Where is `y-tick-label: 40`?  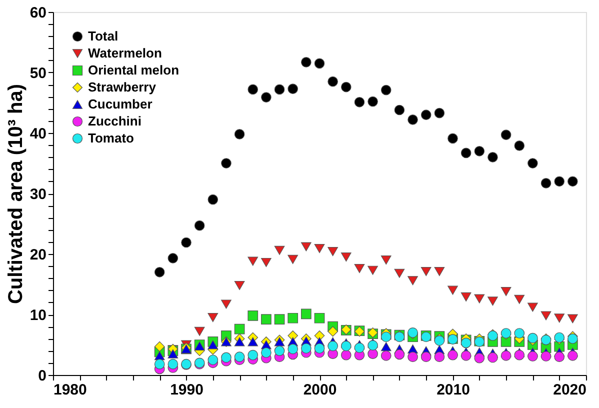 y-tick-label: 40 is located at coordinates (38, 134).